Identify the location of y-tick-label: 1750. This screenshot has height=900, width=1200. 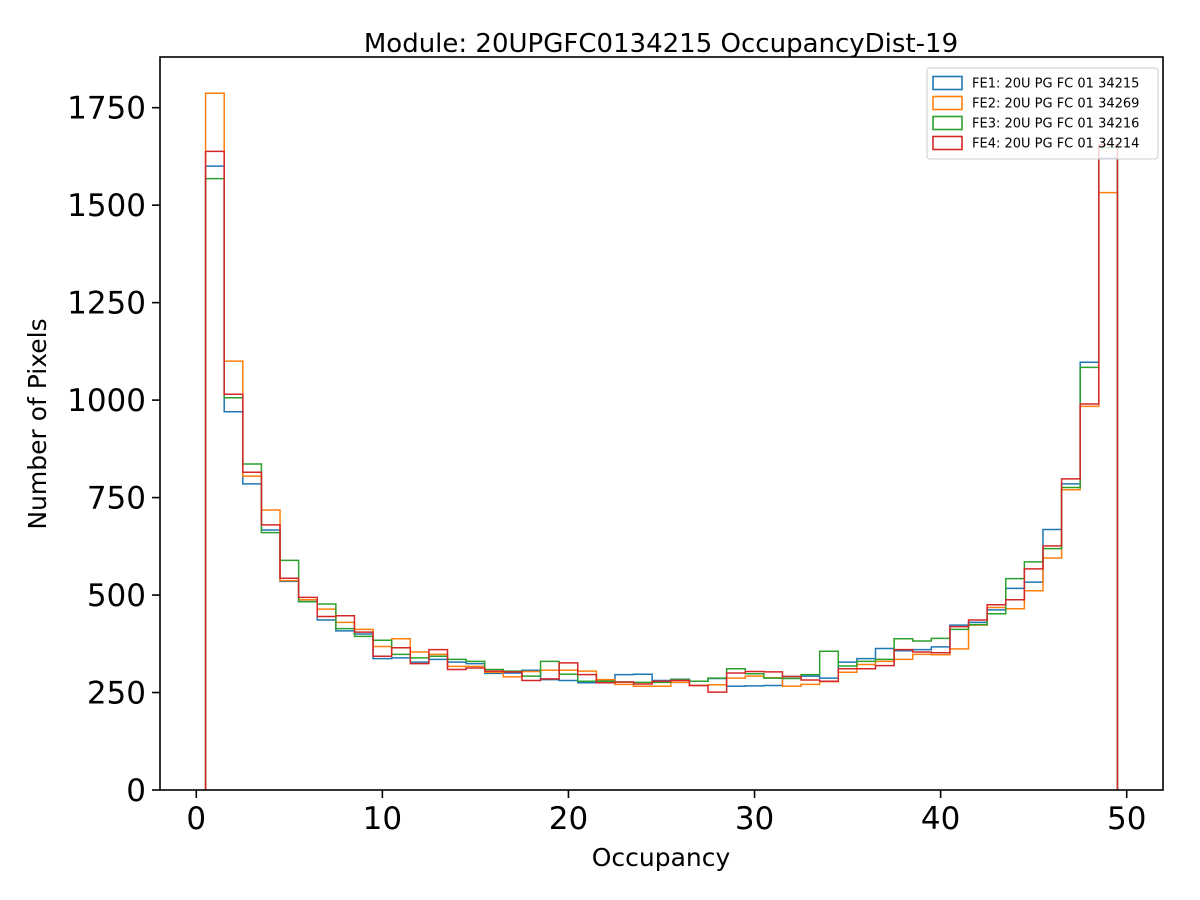
(106, 109).